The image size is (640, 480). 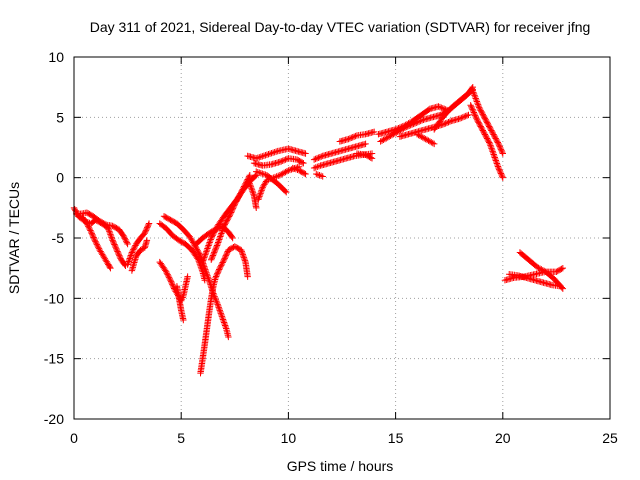 What do you see at coordinates (503, 438) in the screenshot?
I see `x-tick-label: 20` at bounding box center [503, 438].